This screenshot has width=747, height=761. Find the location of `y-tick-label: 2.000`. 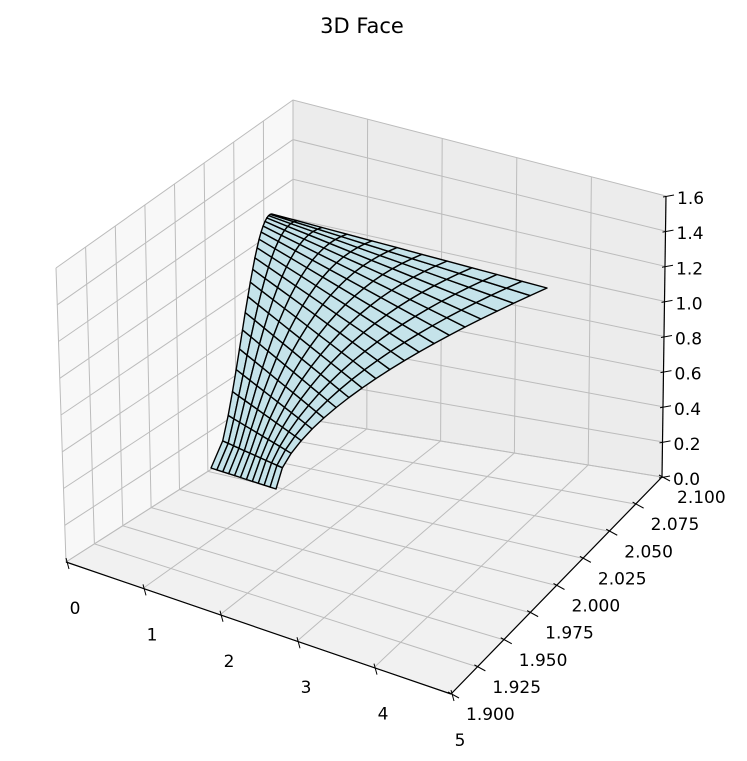

y-tick-label: 2.000 is located at coordinates (596, 607).